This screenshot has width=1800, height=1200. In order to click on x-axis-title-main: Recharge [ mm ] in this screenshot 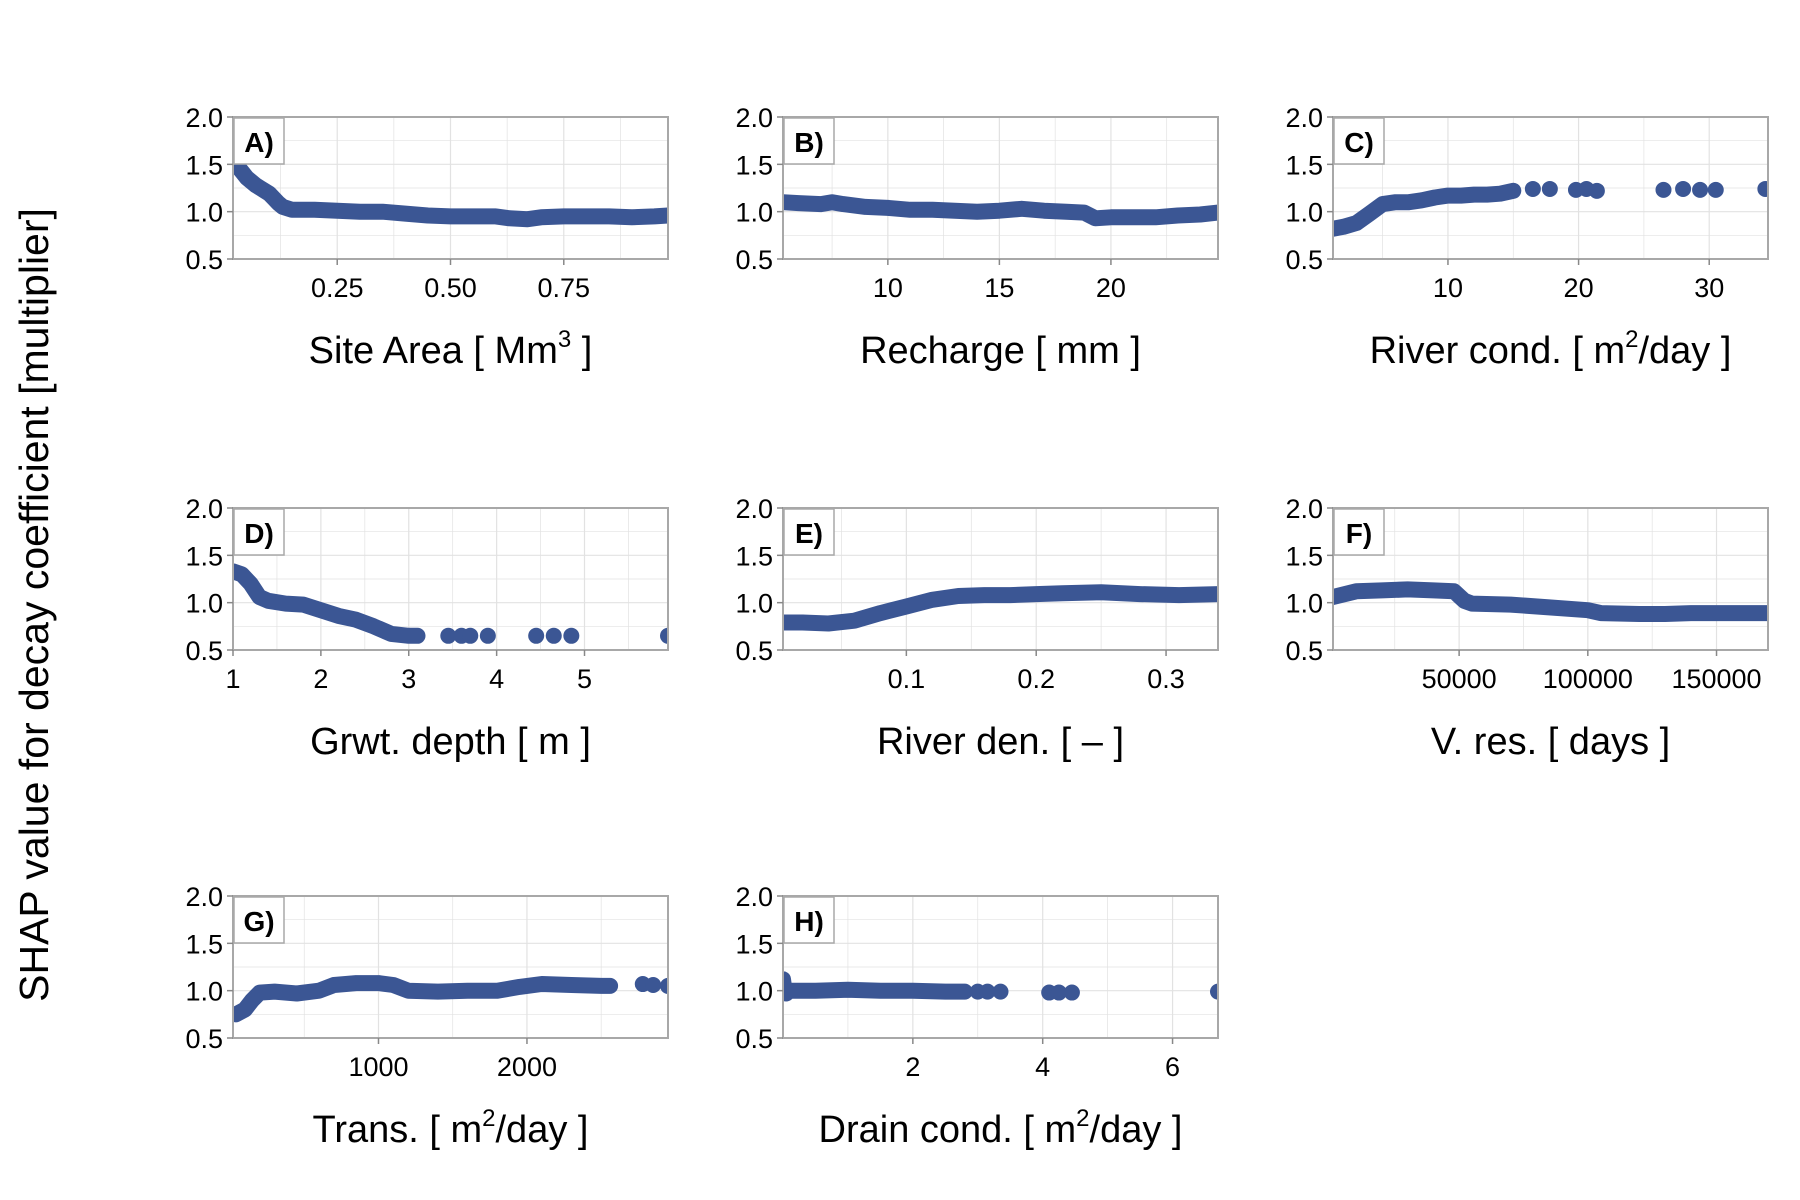, I will do `click(1000, 351)`.